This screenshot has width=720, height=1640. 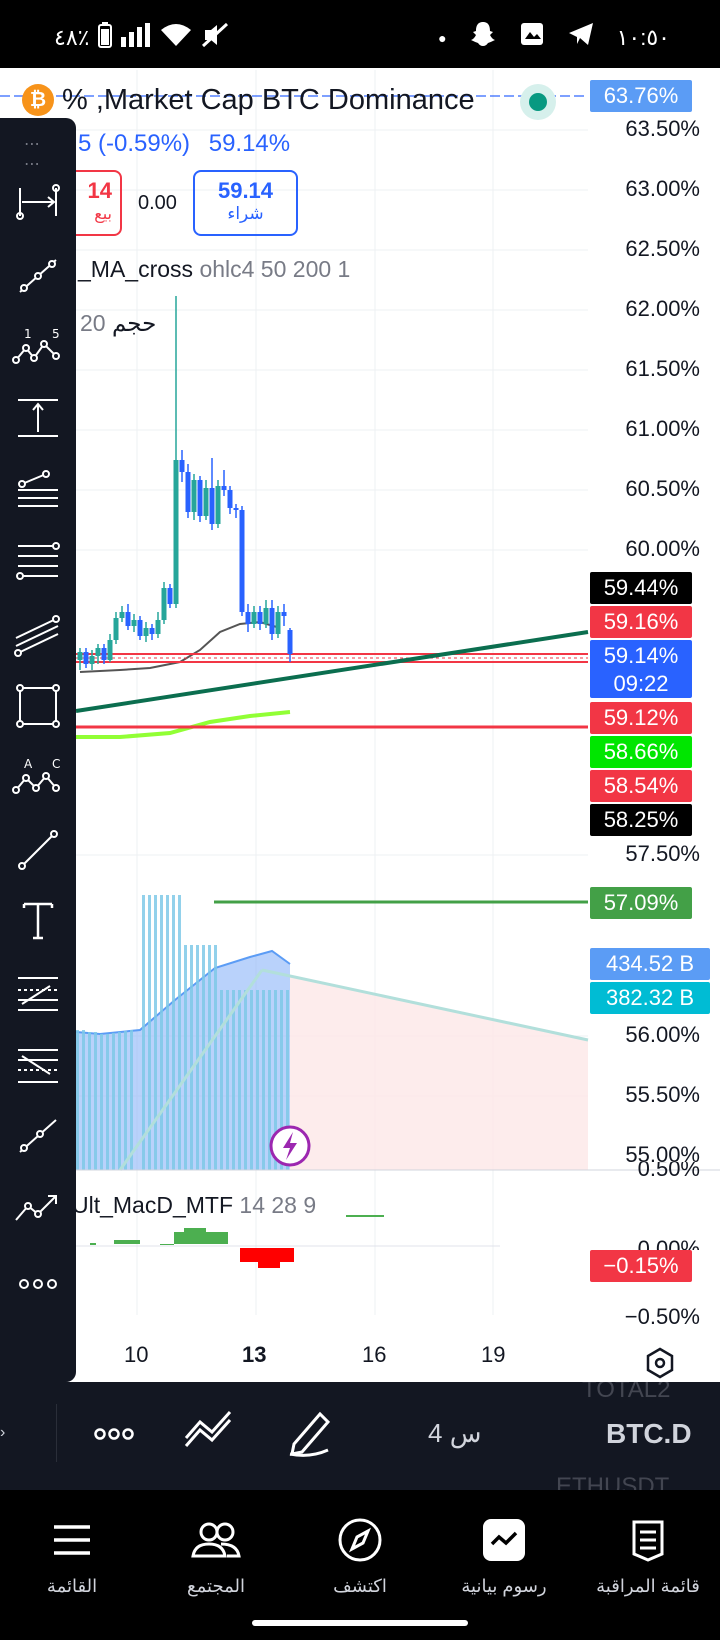 What do you see at coordinates (38, 992) in the screenshot?
I see `long-position-tool-icon` at bounding box center [38, 992].